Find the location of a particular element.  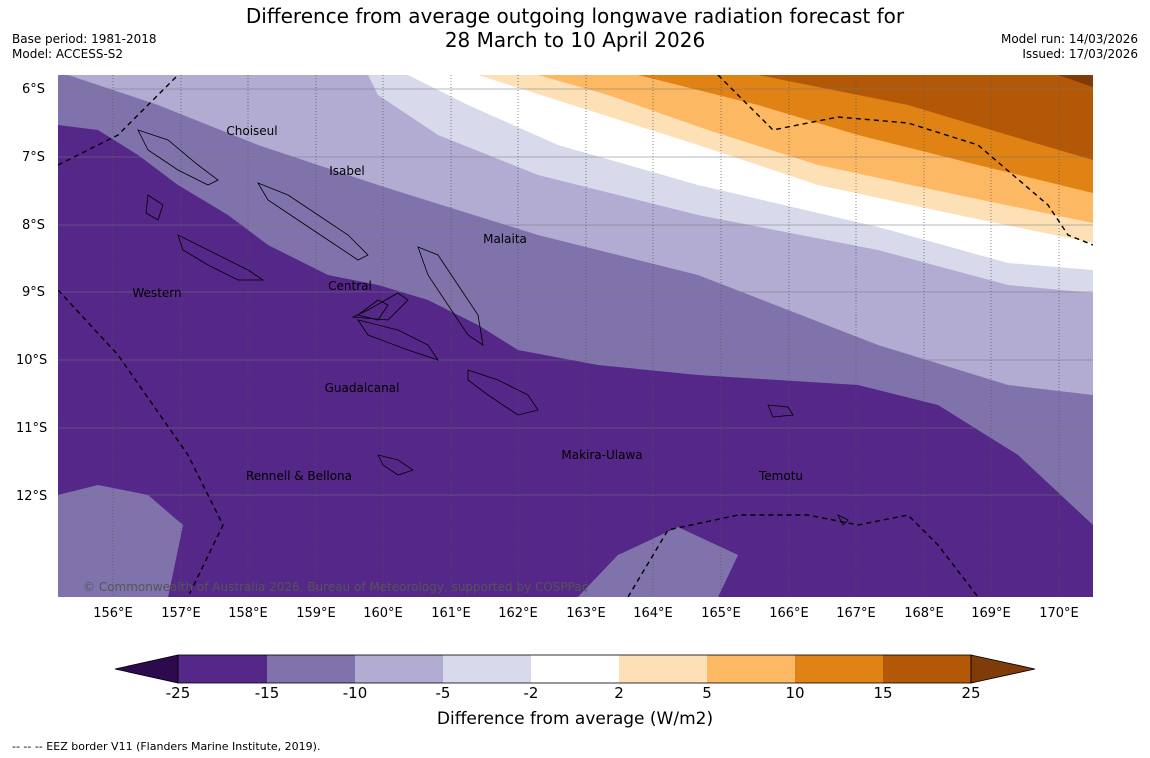

region-label-central: Central is located at coordinates (350, 286).